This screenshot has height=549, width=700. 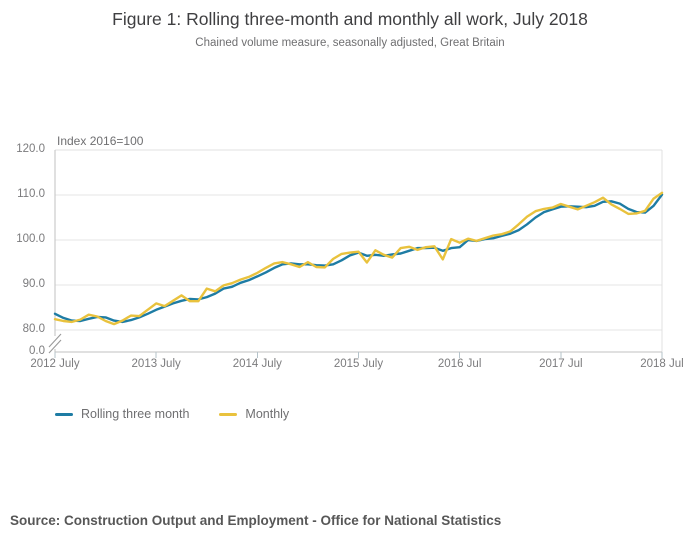 I want to click on y-tick-label: 120.0, so click(x=30, y=149).